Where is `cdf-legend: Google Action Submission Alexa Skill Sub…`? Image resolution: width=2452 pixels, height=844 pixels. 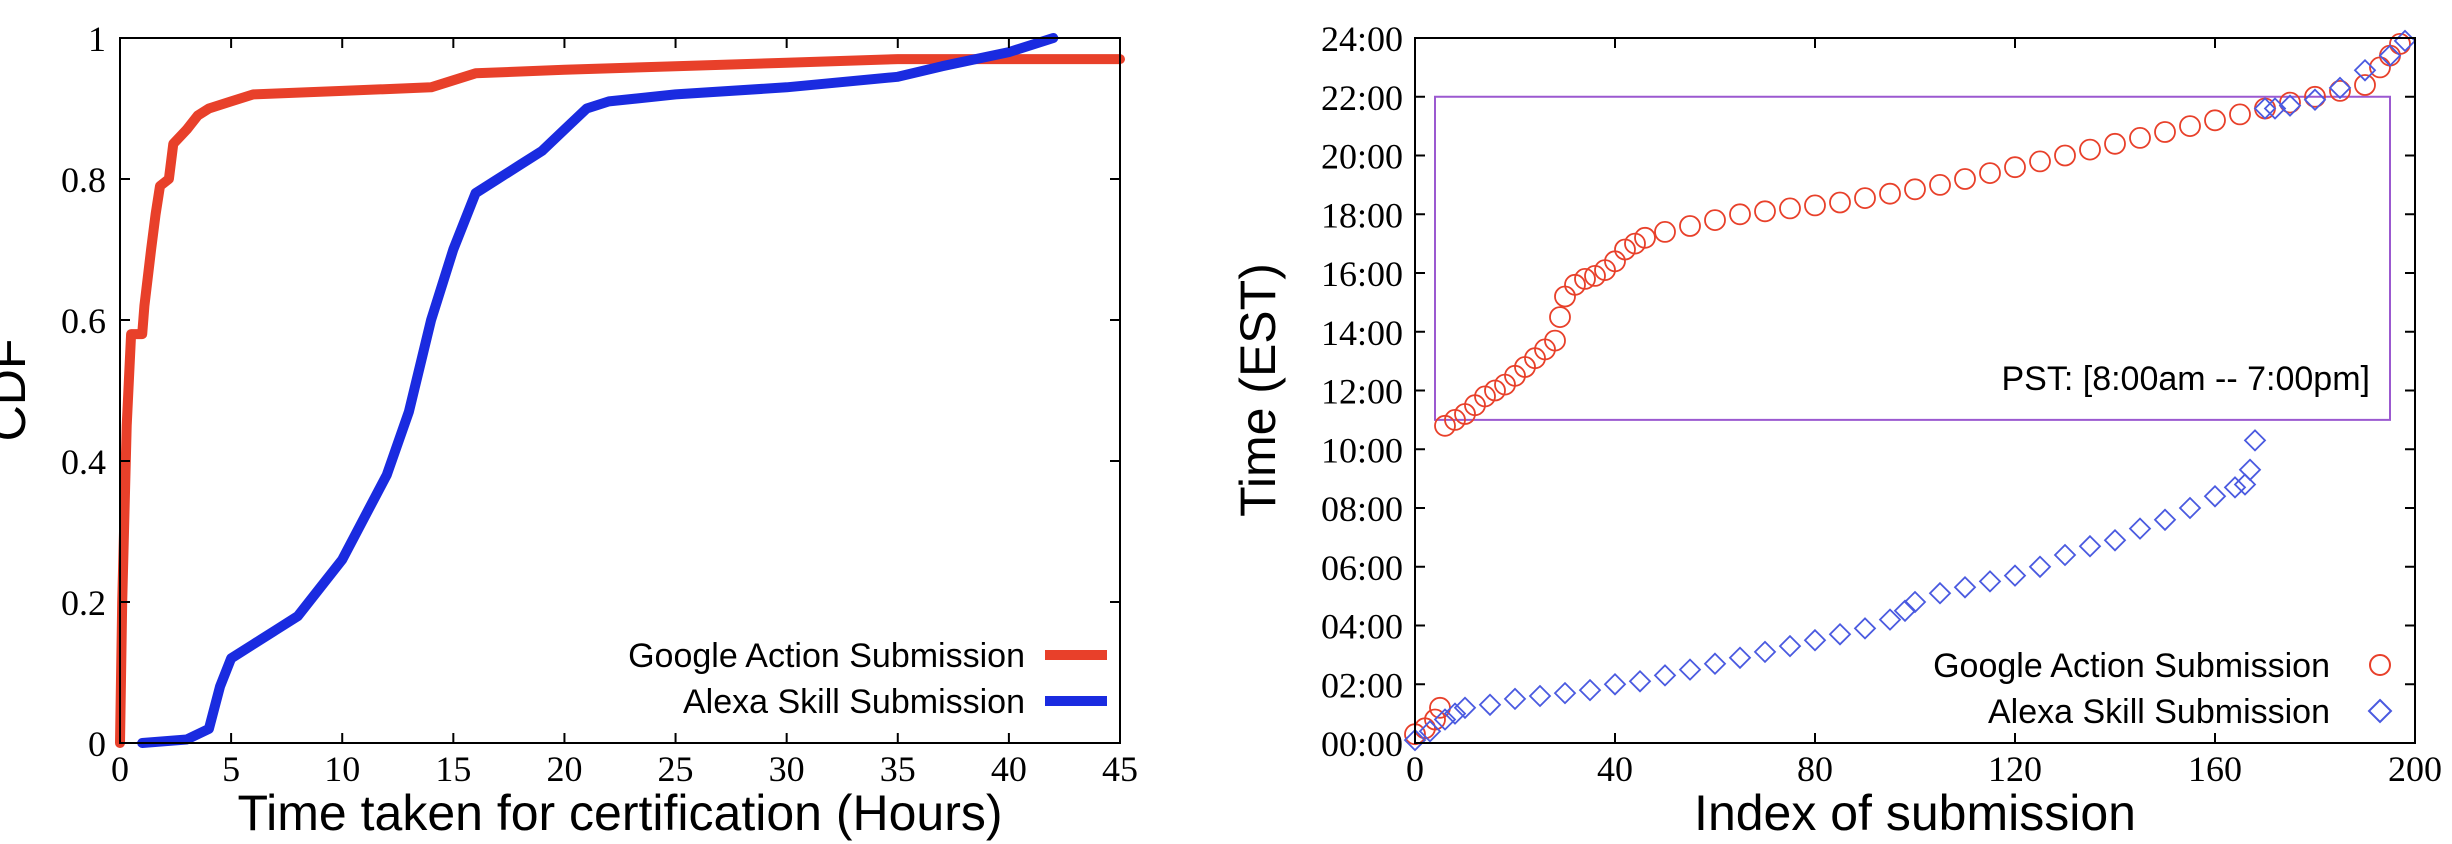 cdf-legend: Google Action Submission Alexa Skill Sub… is located at coordinates (867, 679).